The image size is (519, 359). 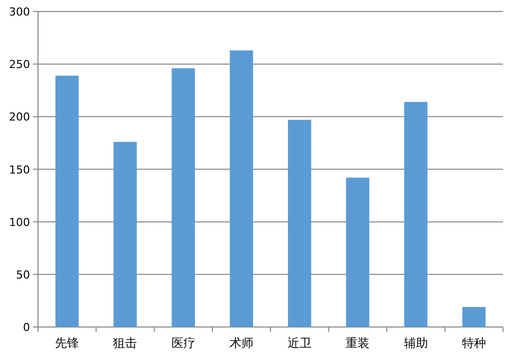 I want to click on x-tick-label: 辅助, so click(x=416, y=343).